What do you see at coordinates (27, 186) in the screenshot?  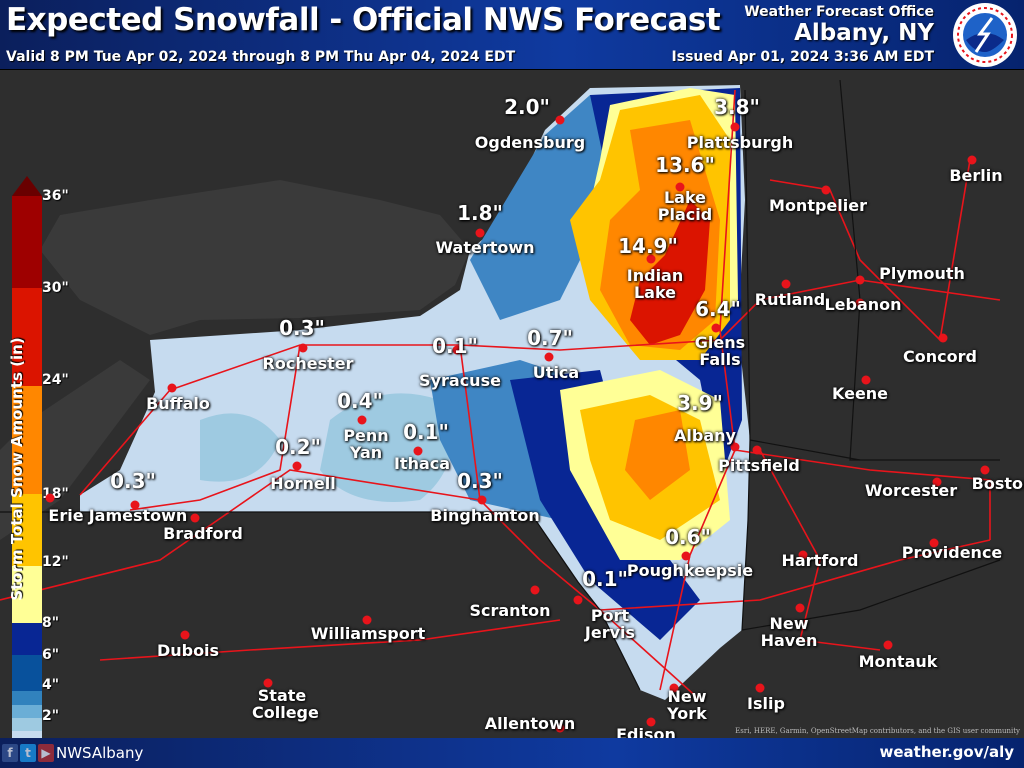 I see `legend-arrow` at bounding box center [27, 186].